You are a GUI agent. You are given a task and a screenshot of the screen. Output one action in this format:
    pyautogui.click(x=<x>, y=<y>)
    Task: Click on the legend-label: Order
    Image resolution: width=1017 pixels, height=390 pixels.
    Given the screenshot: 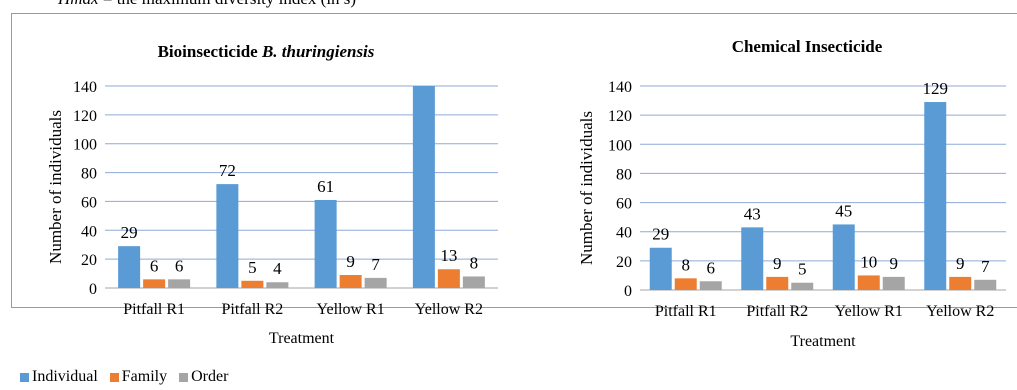 What is the action you would take?
    pyautogui.click(x=210, y=376)
    